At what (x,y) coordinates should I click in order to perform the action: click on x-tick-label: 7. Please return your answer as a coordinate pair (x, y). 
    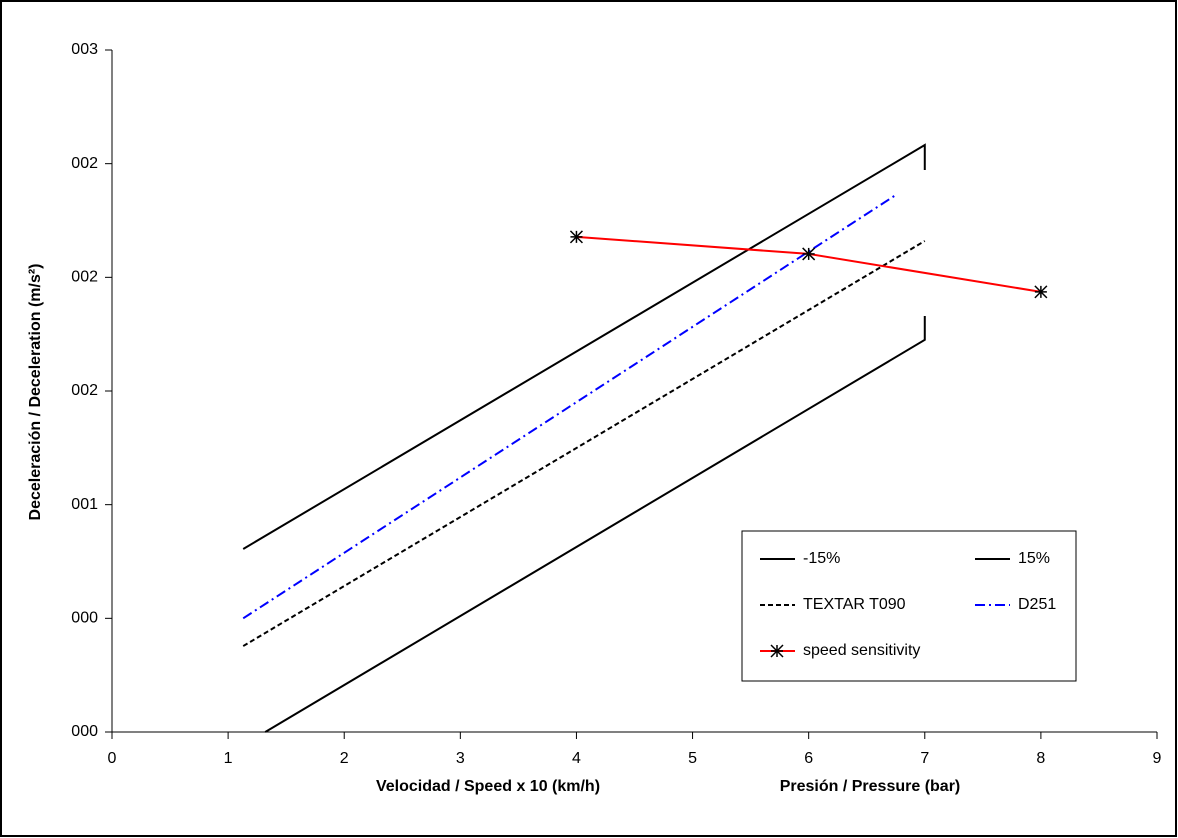
    Looking at the image, I should click on (924, 758).